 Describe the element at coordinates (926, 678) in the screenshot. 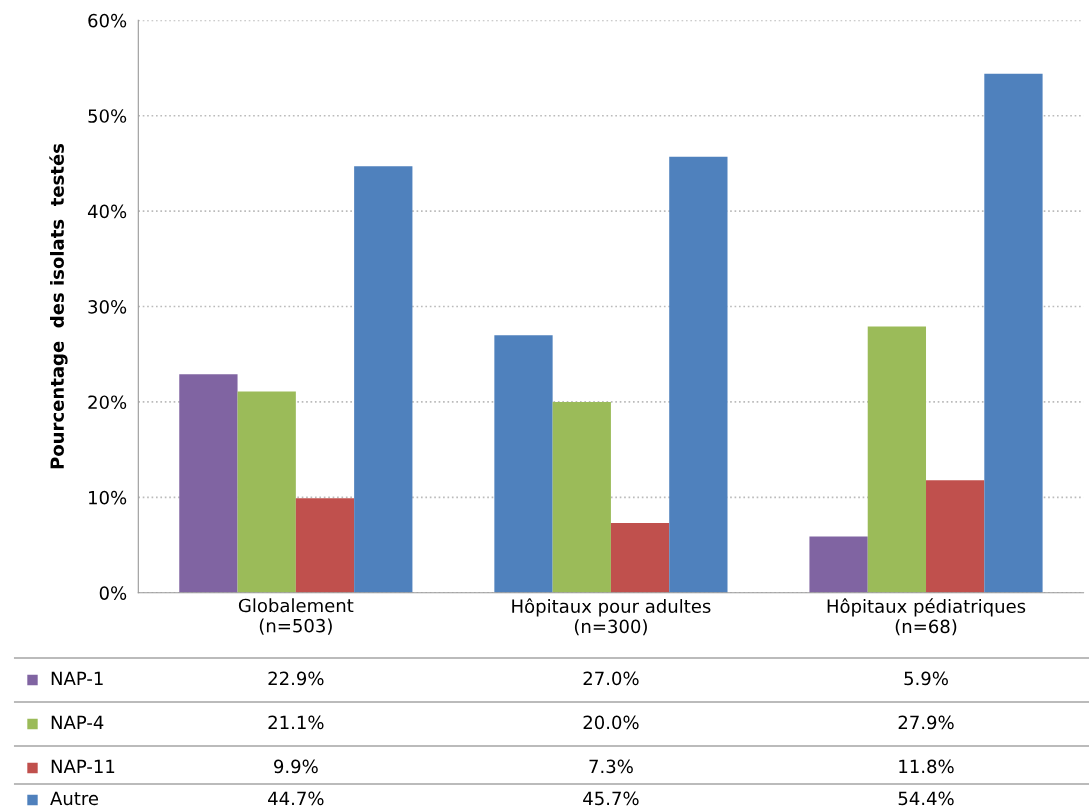

I see `data-label: 5.9%` at that location.